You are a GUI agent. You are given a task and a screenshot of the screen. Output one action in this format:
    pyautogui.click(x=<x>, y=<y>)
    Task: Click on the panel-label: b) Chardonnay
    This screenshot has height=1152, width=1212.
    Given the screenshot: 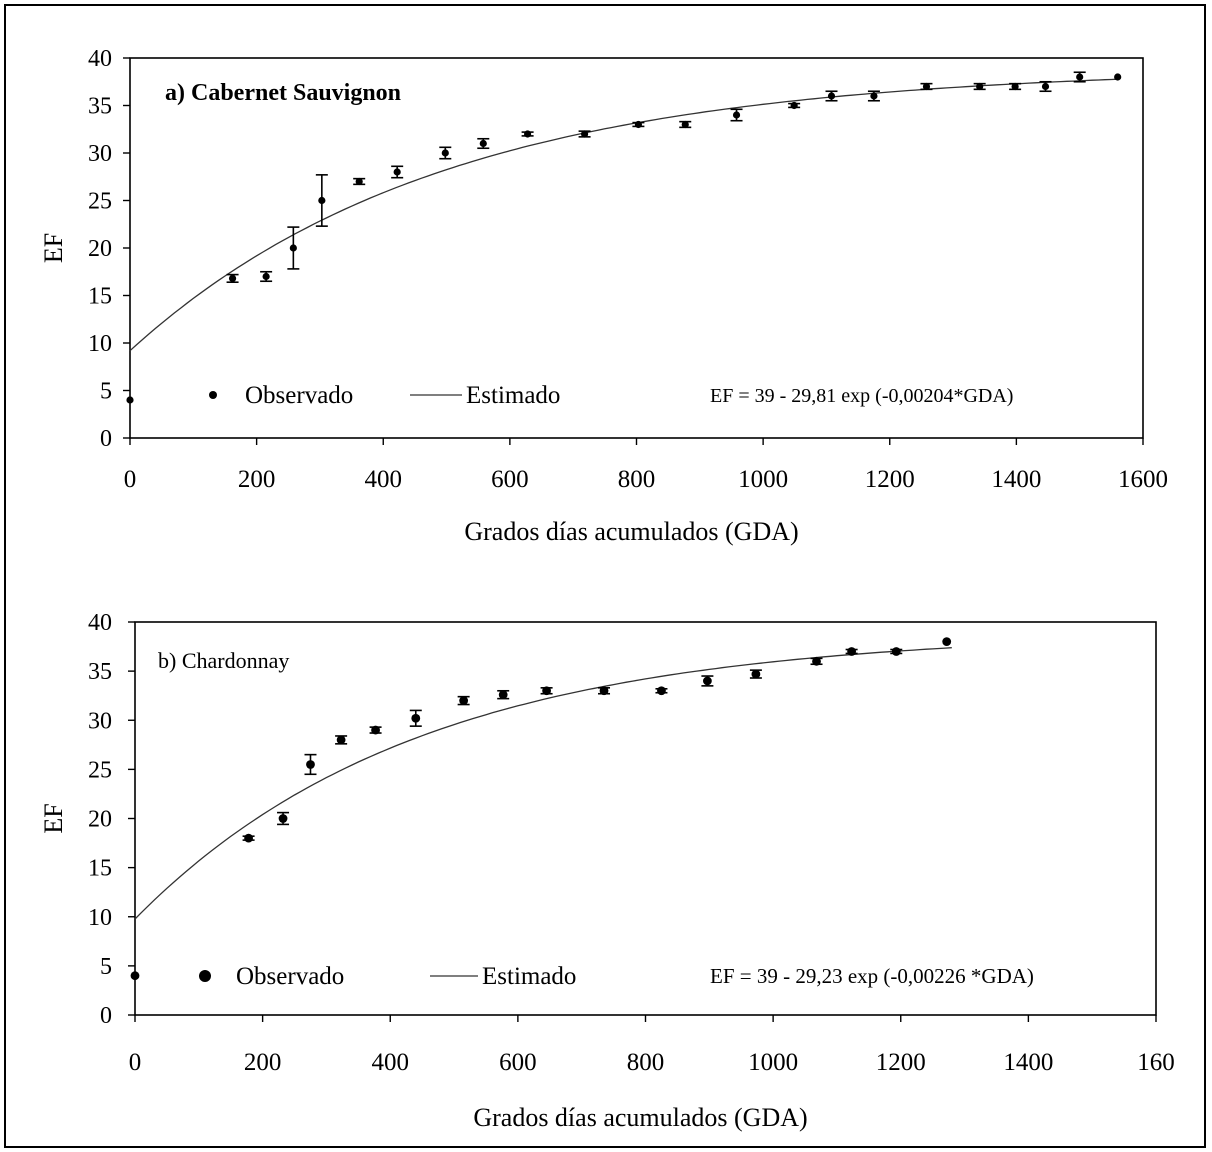 What is the action you would take?
    pyautogui.click(x=223, y=660)
    